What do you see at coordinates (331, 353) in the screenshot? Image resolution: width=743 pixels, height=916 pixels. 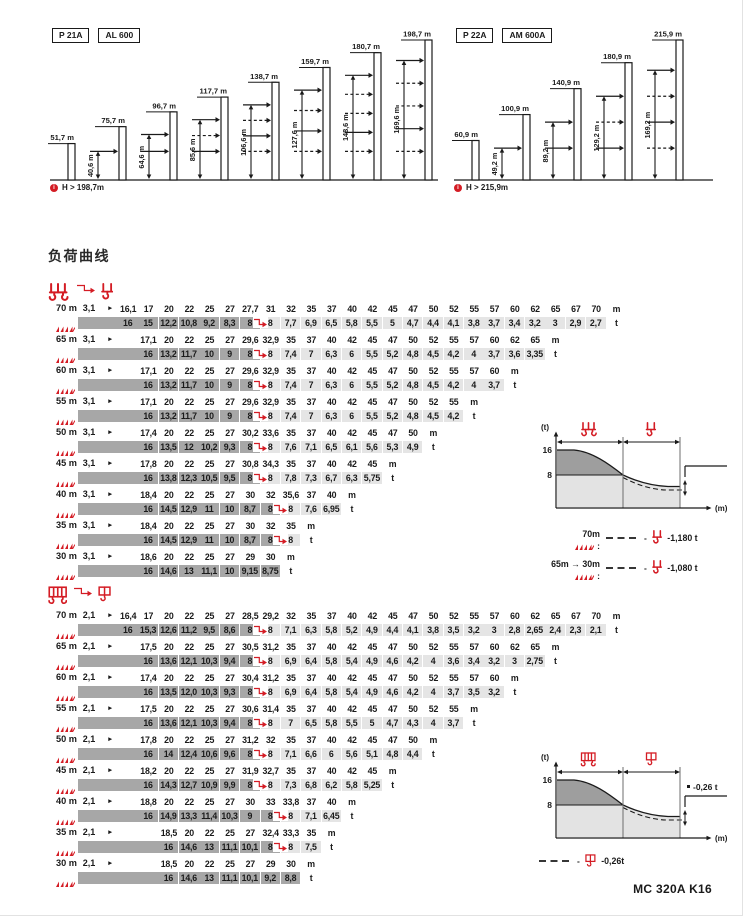 I see `load-value: 6,3` at bounding box center [331, 353].